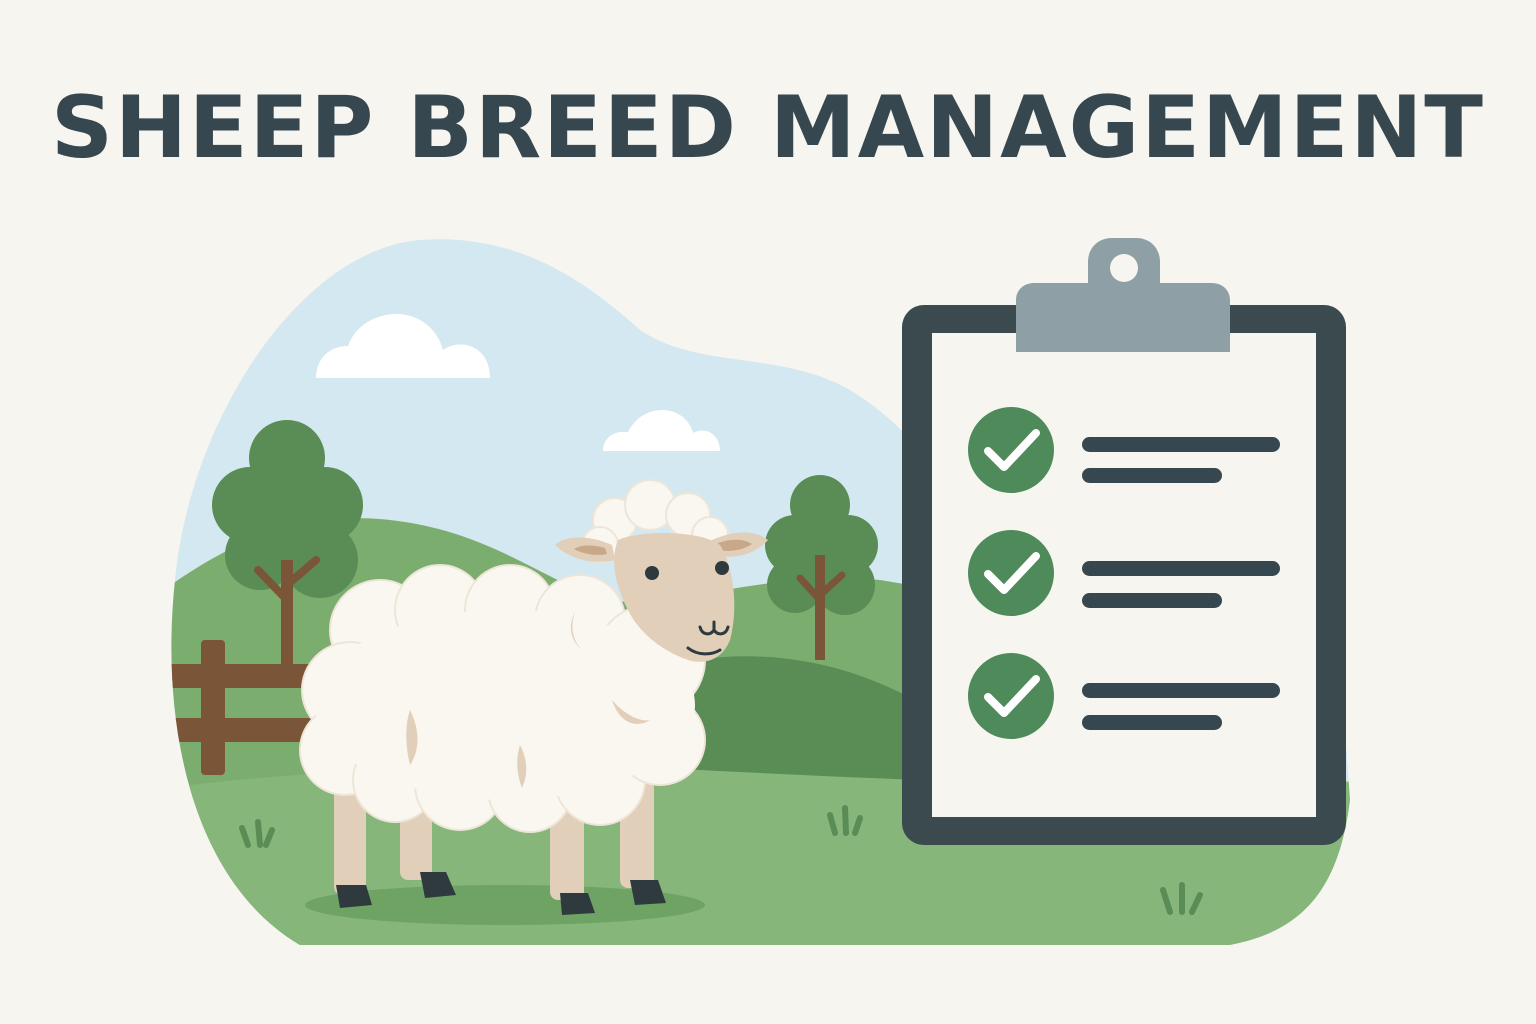 Image resolution: width=1536 pixels, height=1024 pixels. I want to click on tree-foliage, so click(821, 545).